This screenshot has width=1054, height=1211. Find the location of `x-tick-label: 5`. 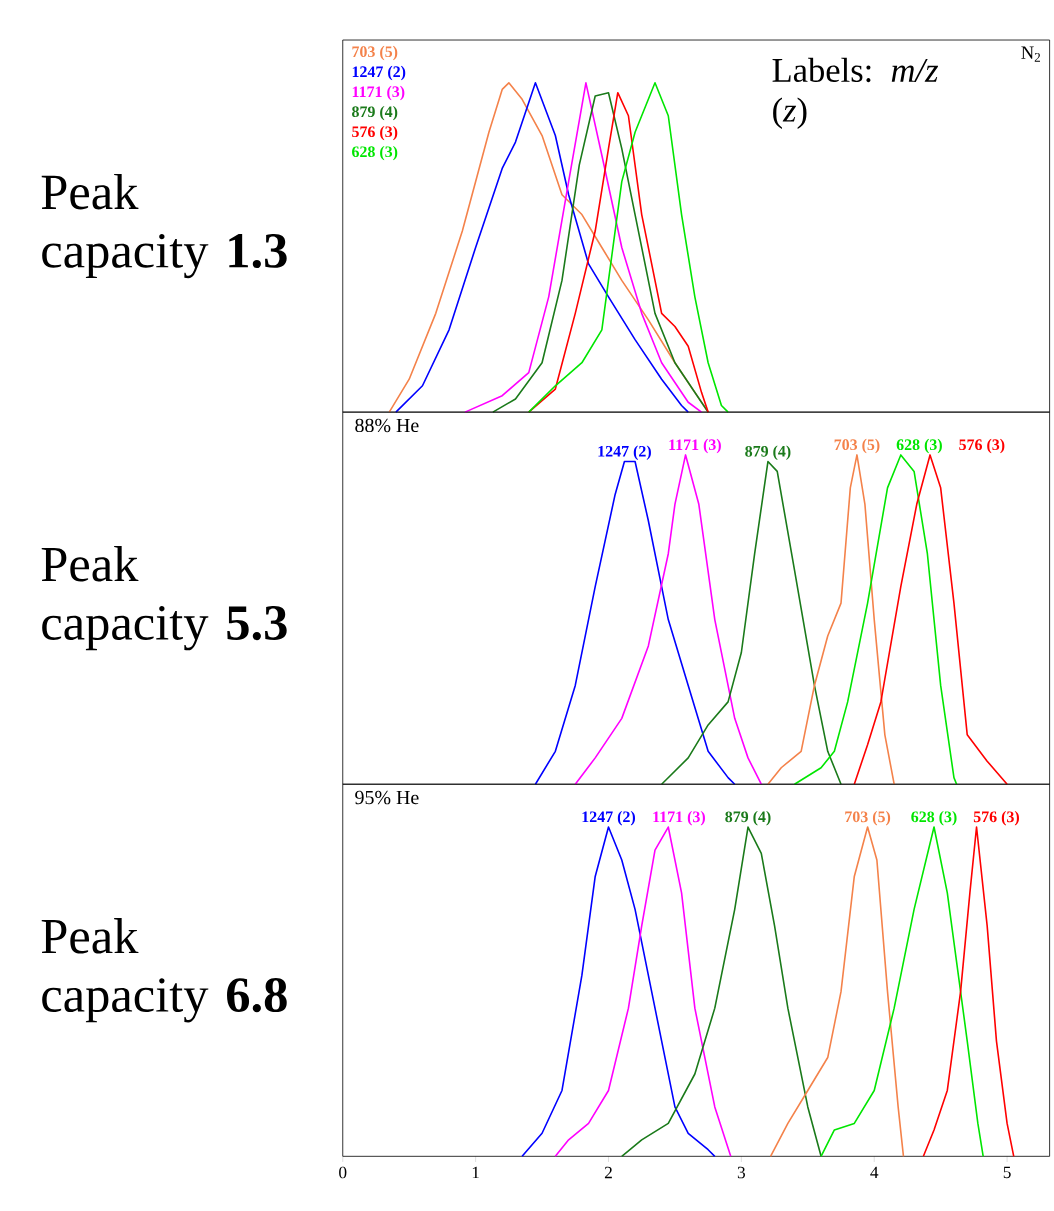

x-tick-label: 5 is located at coordinates (1007, 1172).